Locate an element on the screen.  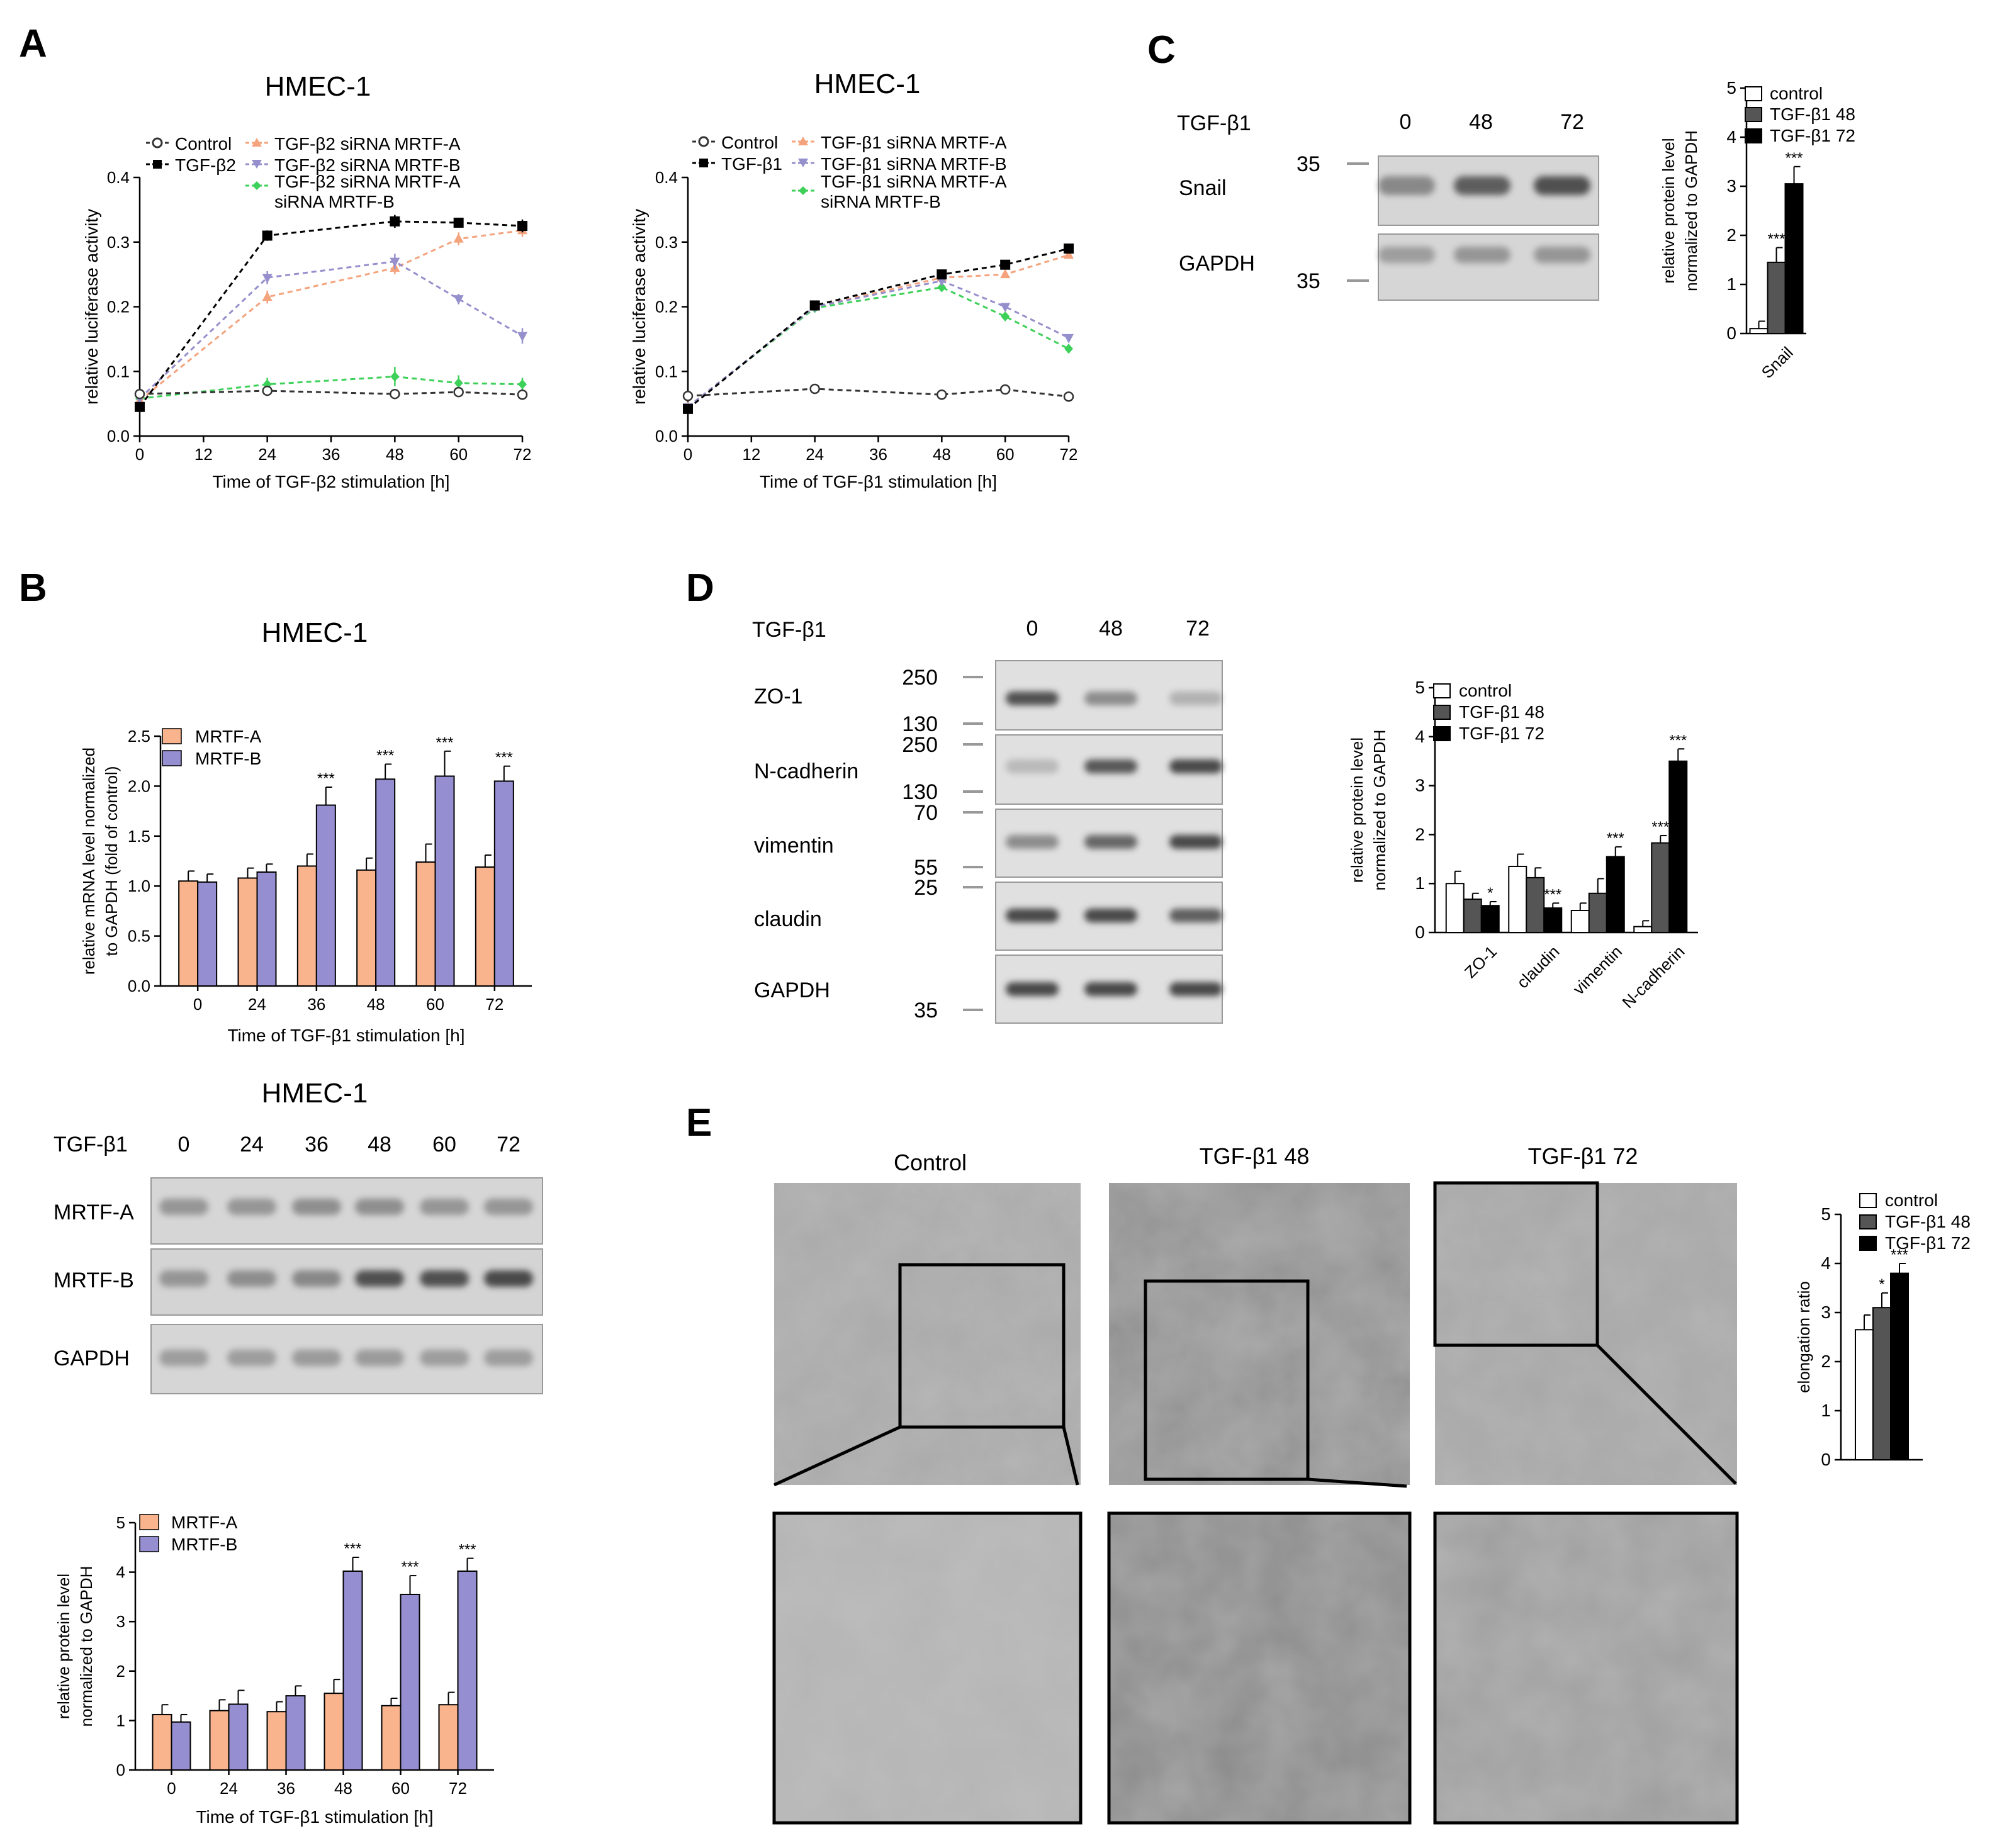
c-blot-marker-2: 35 is located at coordinates (1309, 281).